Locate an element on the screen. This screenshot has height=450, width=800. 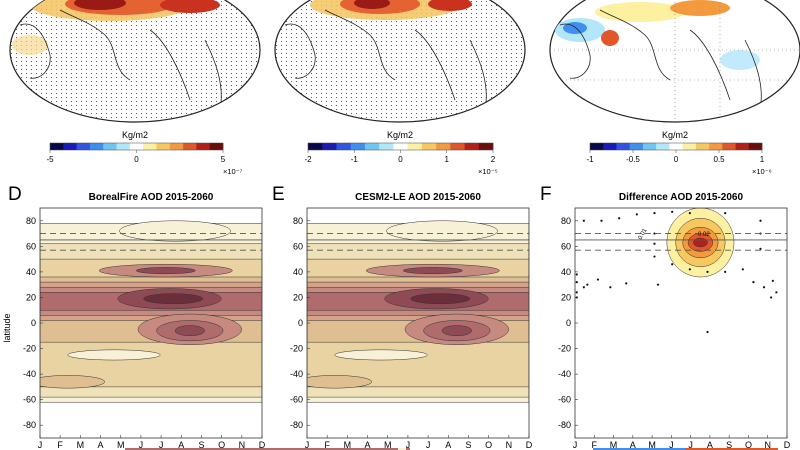
graticule is located at coordinates (675, 61).